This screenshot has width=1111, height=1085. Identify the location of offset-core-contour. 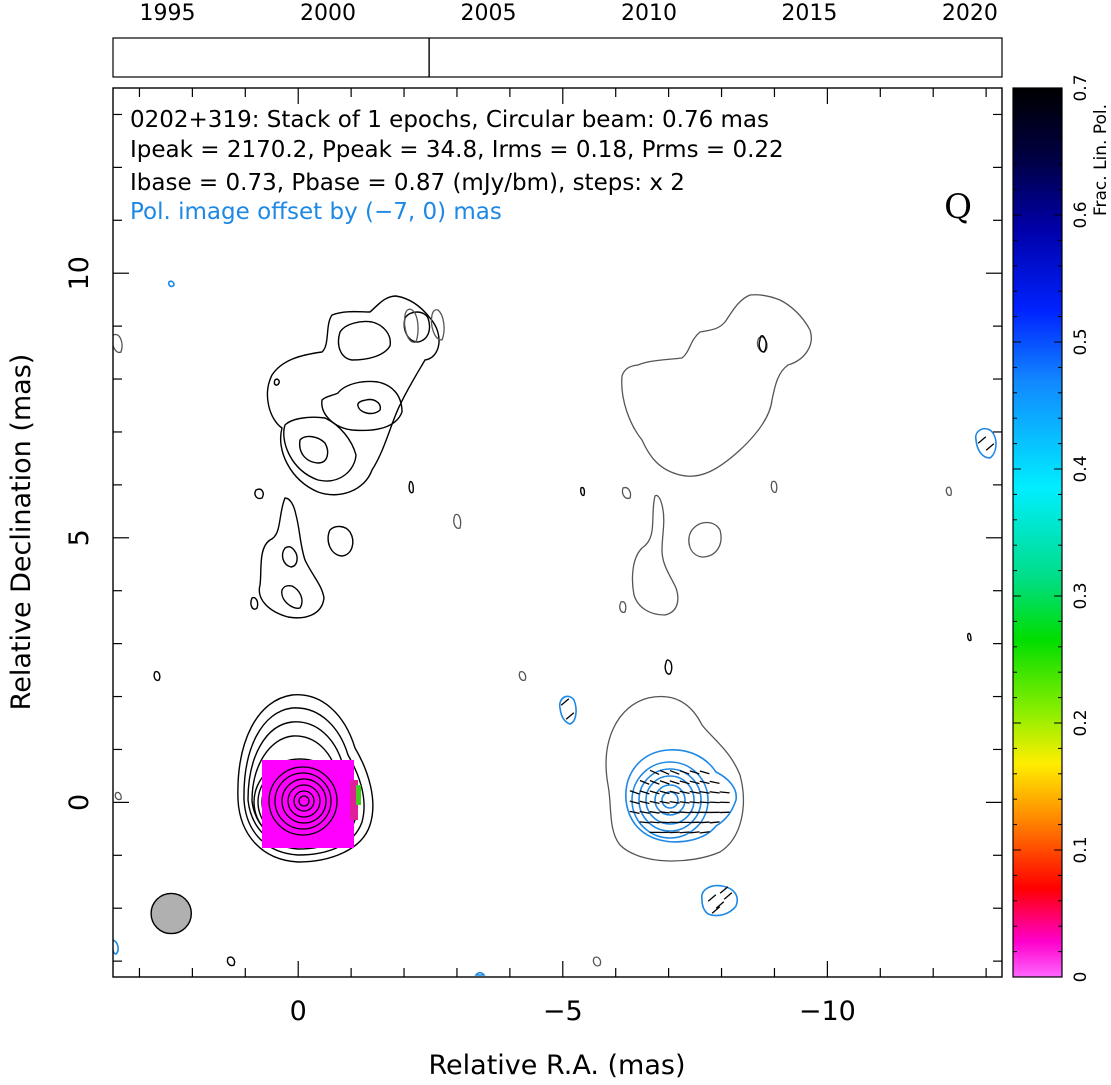
(675, 779).